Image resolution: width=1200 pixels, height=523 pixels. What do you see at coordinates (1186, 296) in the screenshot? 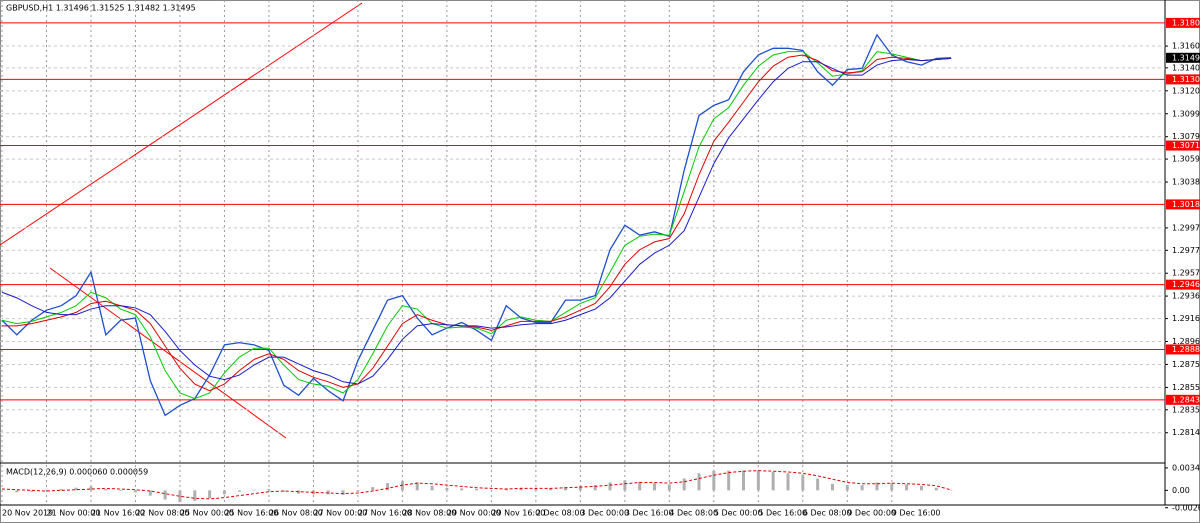
I see `y-tick-label: 1.29366` at bounding box center [1186, 296].